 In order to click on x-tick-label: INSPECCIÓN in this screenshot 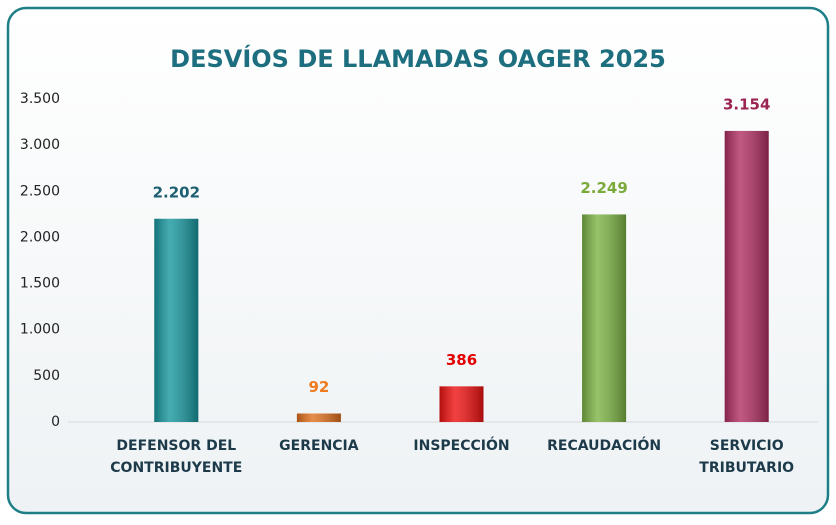, I will do `click(461, 445)`.